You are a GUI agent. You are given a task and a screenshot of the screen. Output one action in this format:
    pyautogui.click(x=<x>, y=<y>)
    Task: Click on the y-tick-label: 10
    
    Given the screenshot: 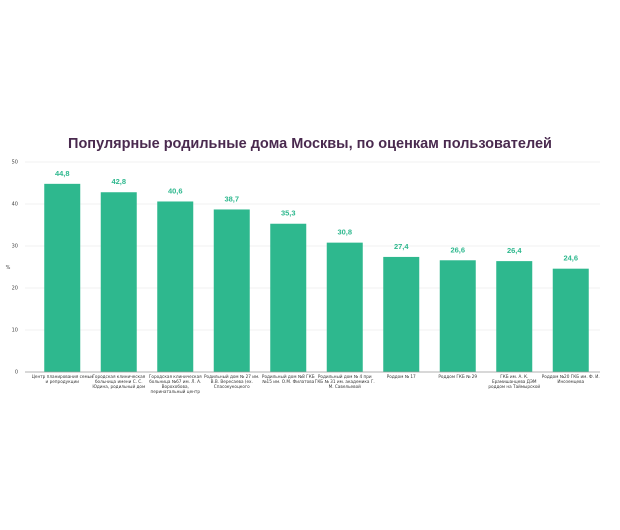 What is the action you would take?
    pyautogui.click(x=15, y=331)
    